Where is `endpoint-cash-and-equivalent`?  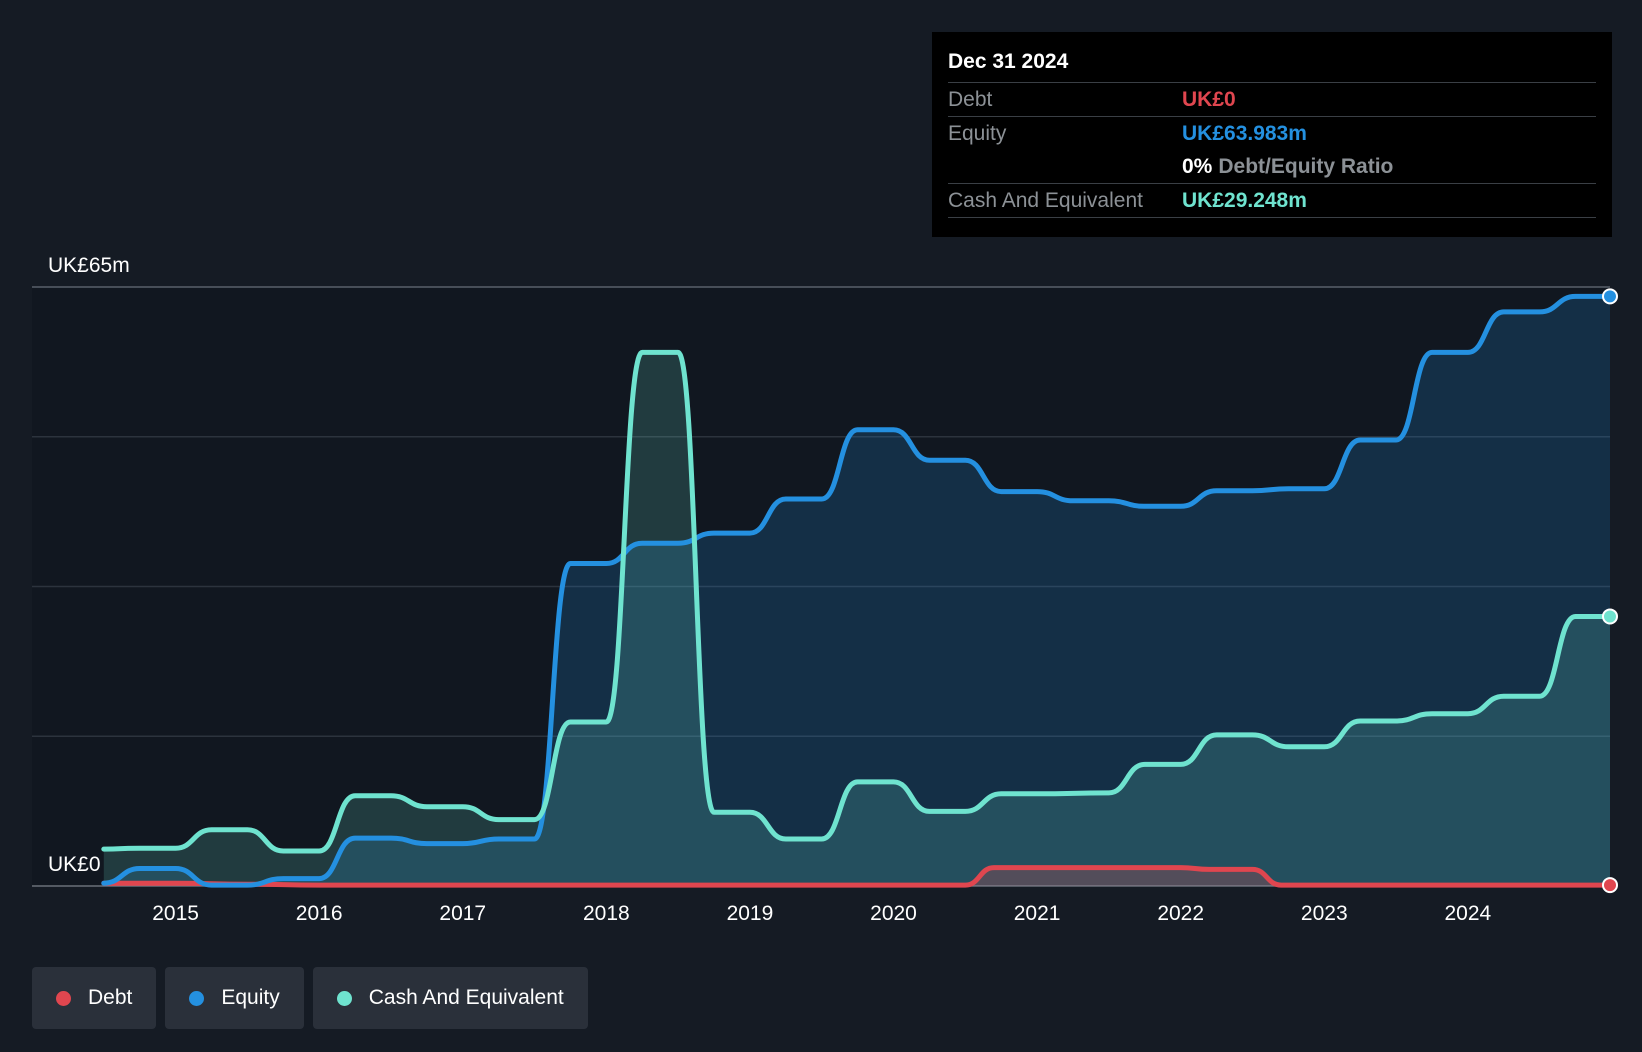 endpoint-cash-and-equivalent is located at coordinates (1610, 616).